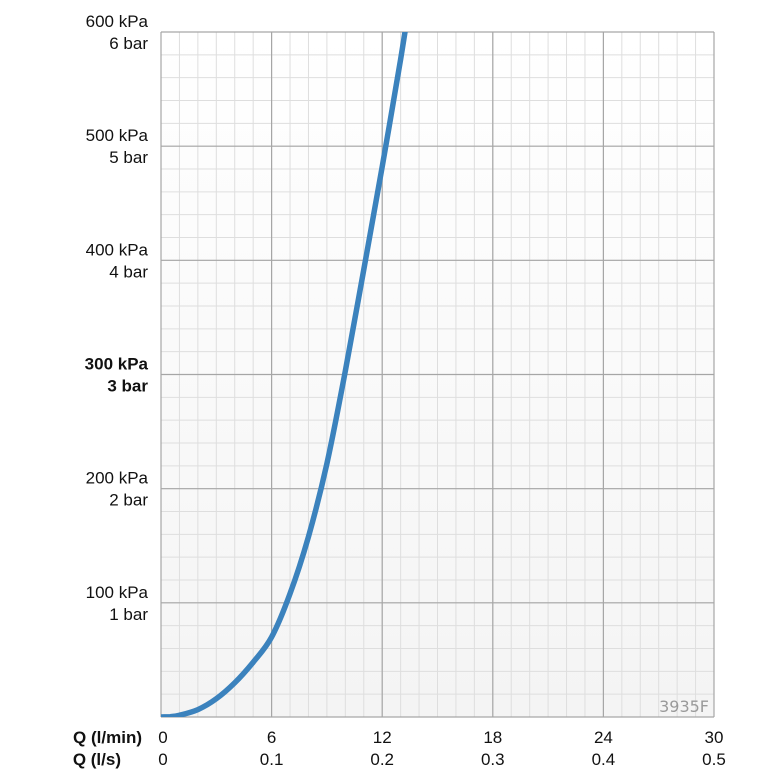 This screenshot has width=779, height=779. What do you see at coordinates (107, 737) in the screenshot?
I see `x-axis-title-lmin: Q (l/min)` at bounding box center [107, 737].